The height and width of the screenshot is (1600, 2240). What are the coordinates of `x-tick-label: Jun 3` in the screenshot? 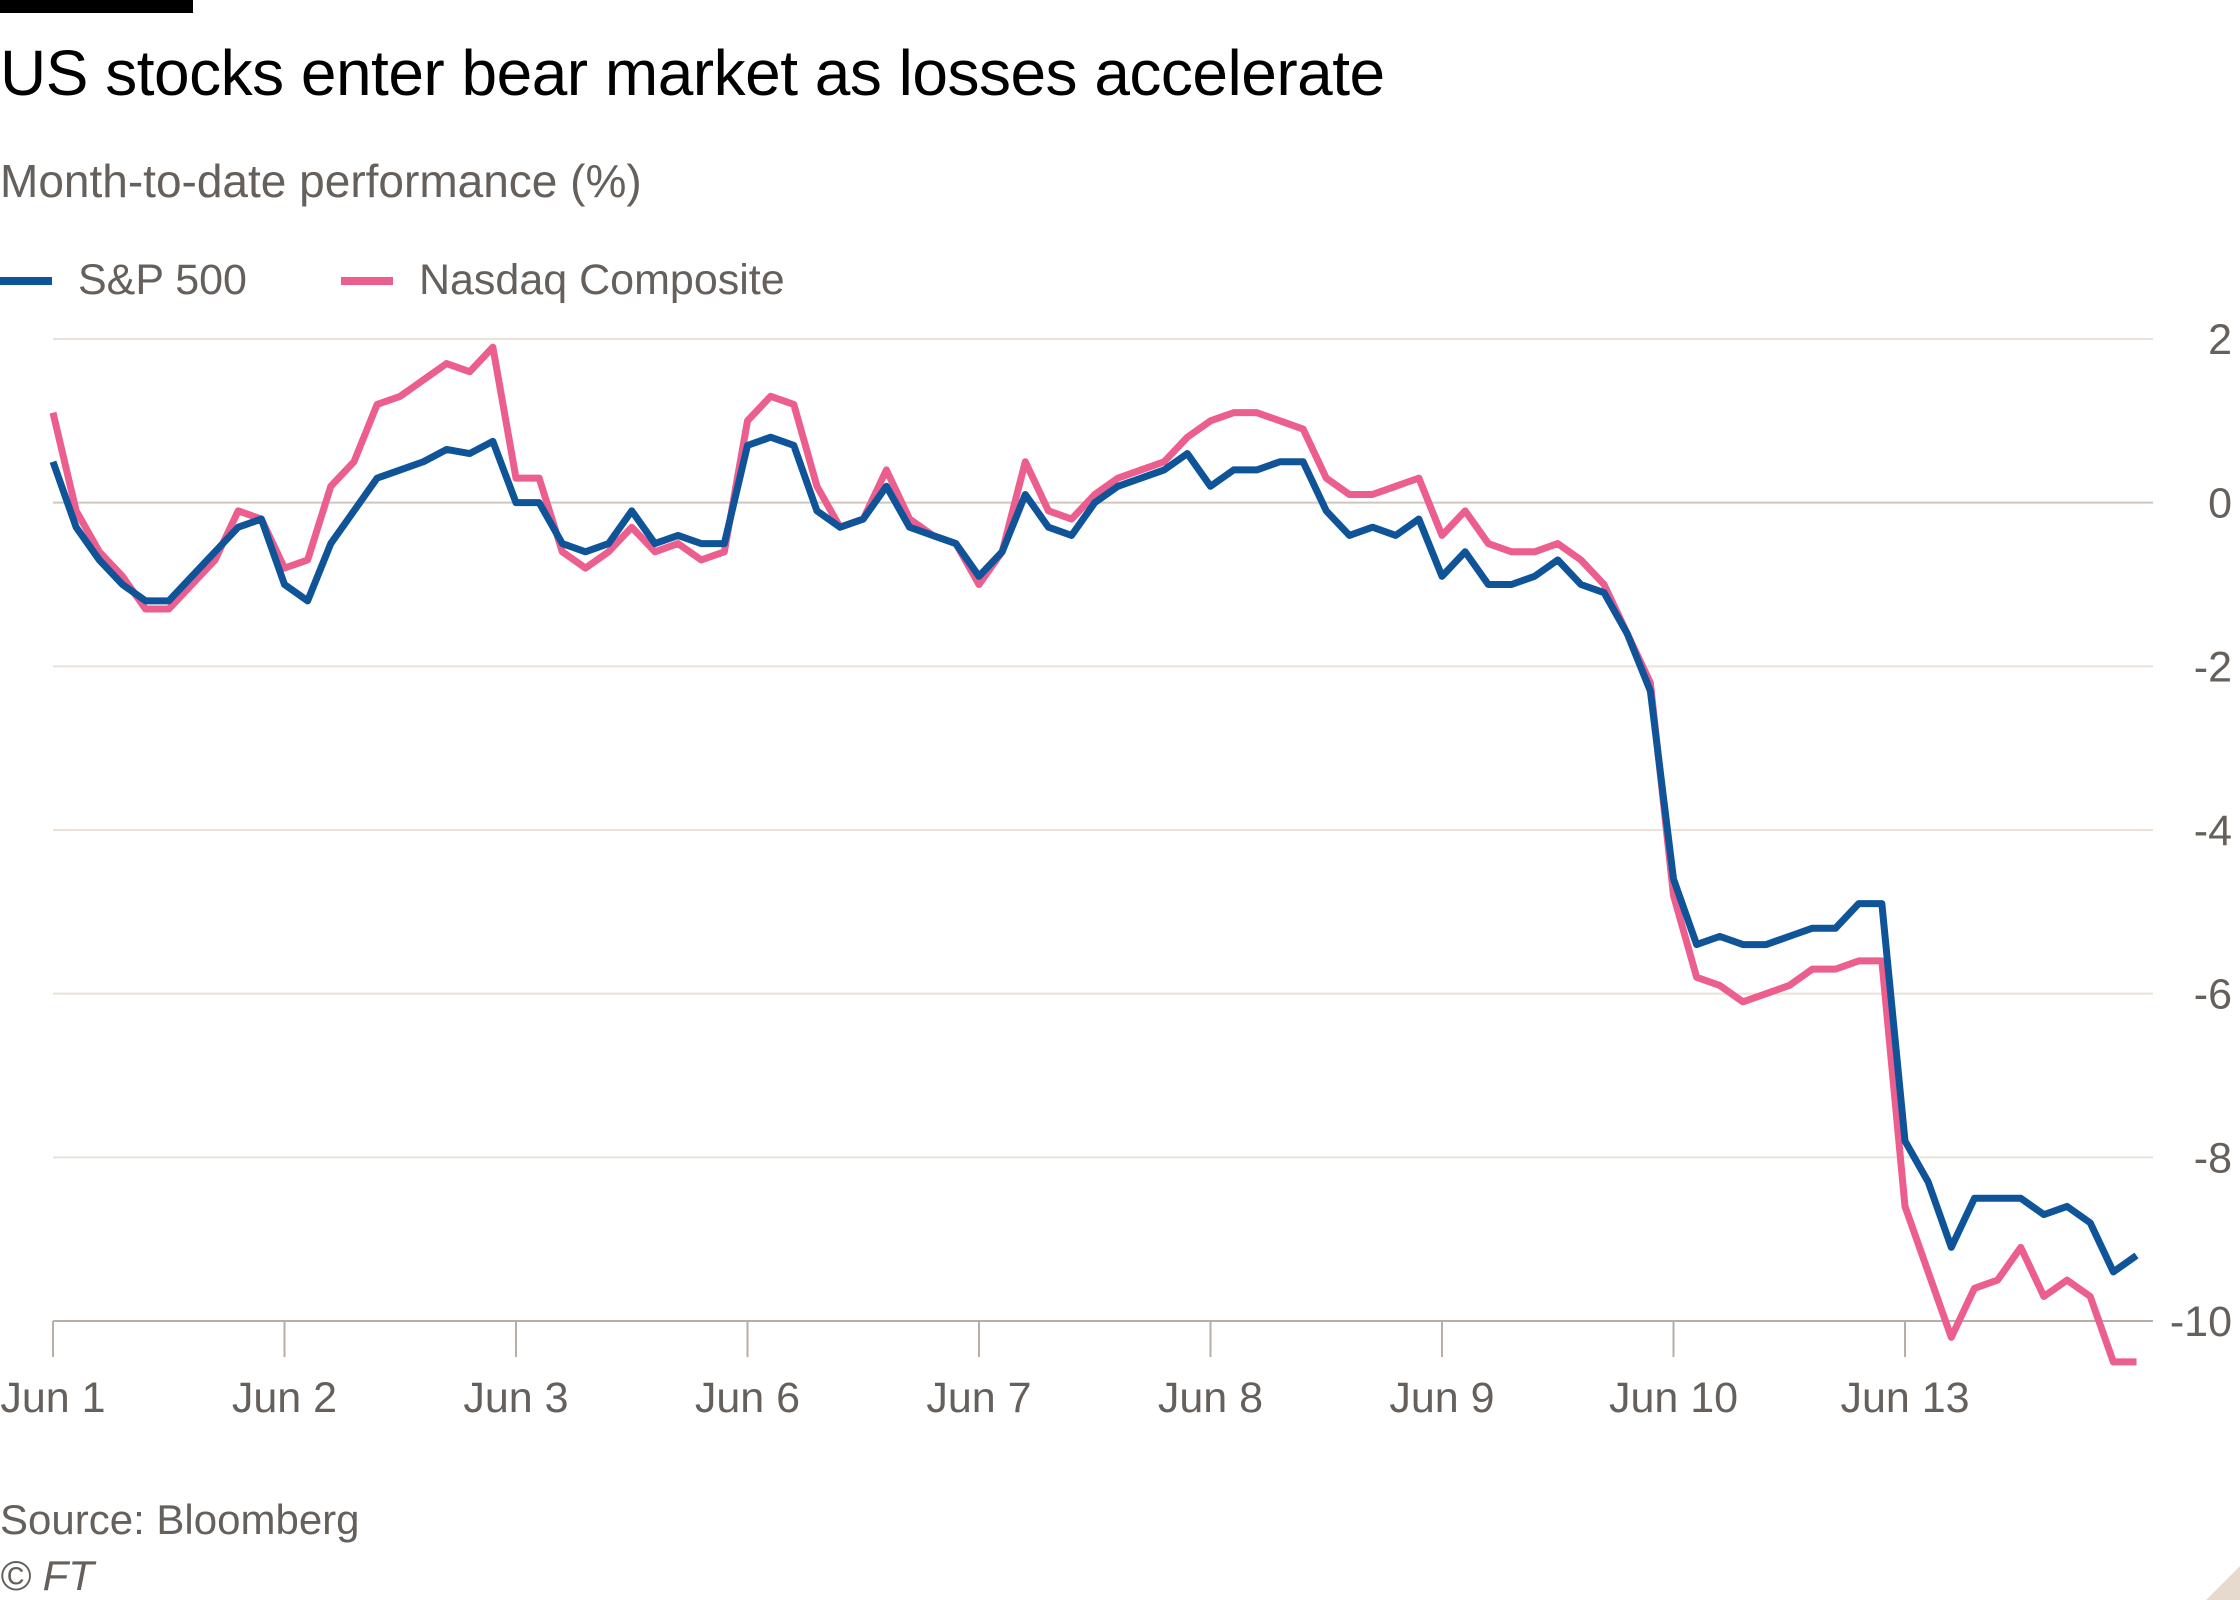 It's located at (515, 1398).